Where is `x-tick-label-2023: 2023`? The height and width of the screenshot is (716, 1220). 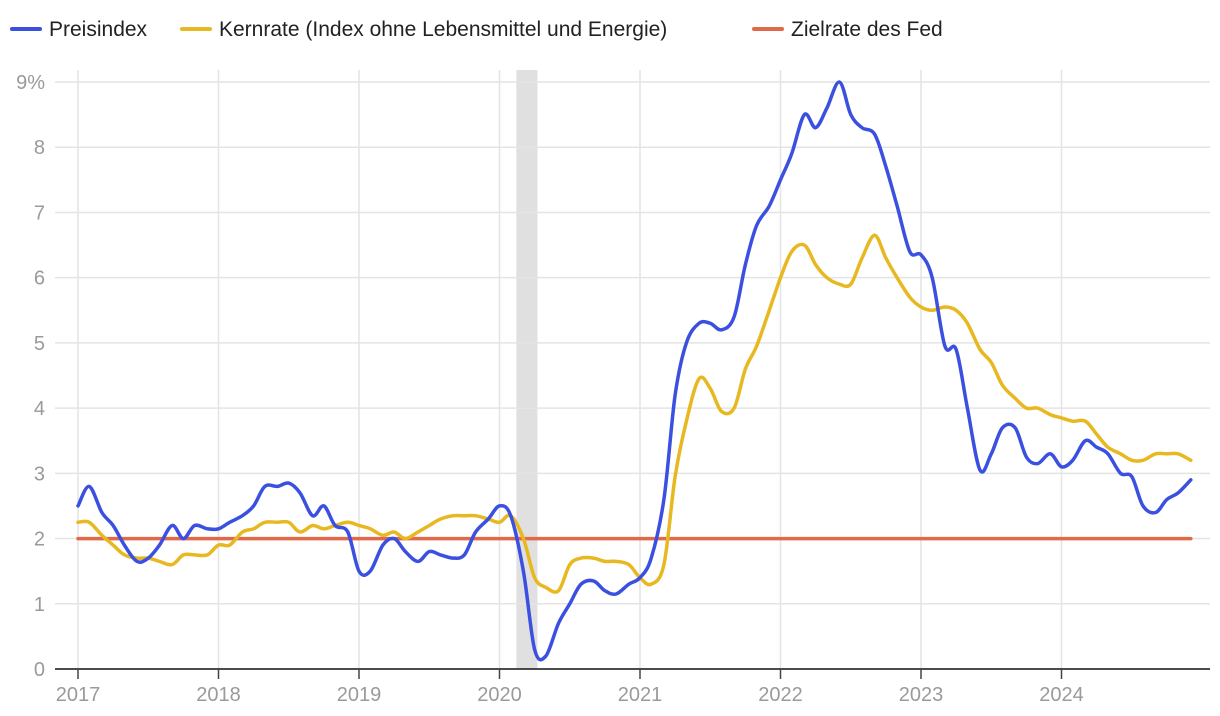
x-tick-label-2023: 2023 is located at coordinates (921, 695).